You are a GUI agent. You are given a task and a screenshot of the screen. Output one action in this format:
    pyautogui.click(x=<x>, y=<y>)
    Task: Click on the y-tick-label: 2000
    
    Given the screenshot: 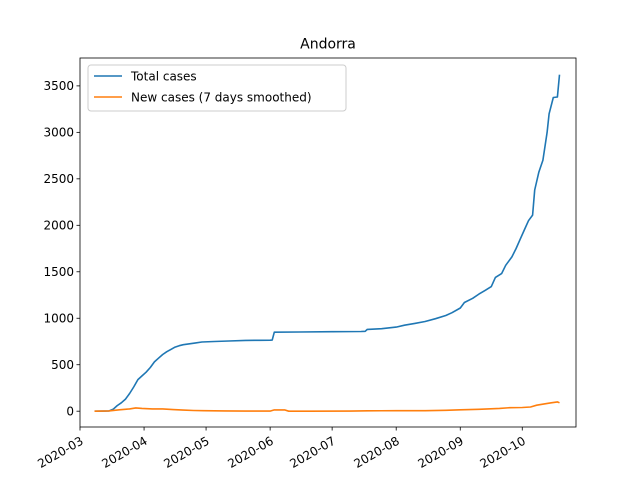 What is the action you would take?
    pyautogui.click(x=58, y=226)
    